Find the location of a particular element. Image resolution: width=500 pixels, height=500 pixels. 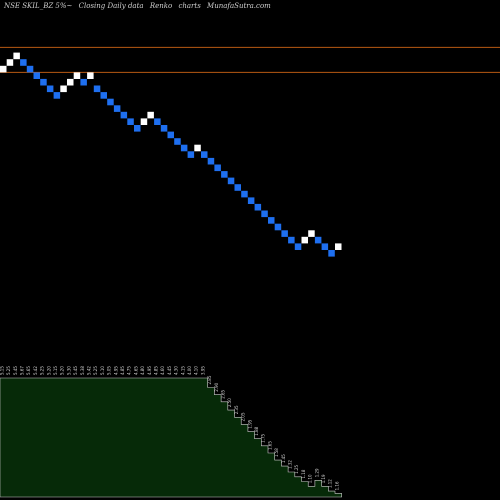

chart-symbol: NSE SKIL_BZ 5%~ is located at coordinates (38, 6).